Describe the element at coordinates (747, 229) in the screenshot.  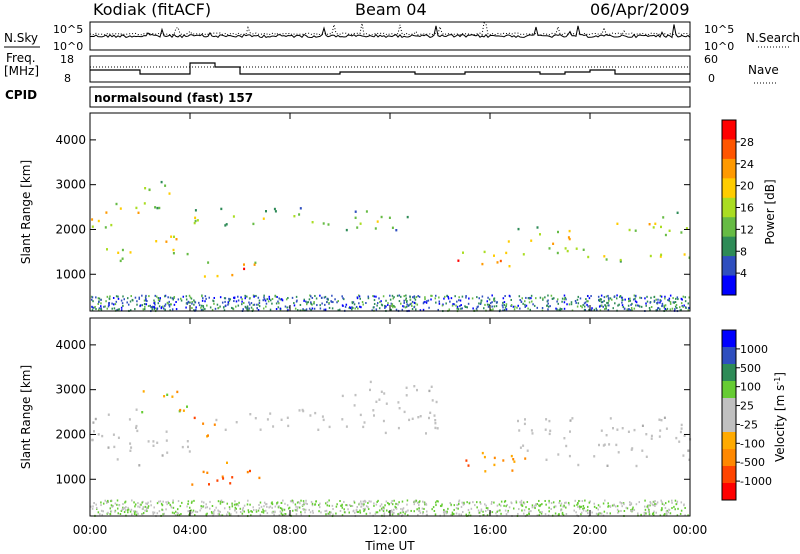
I see `colorbar-tick-label: 12` at that location.